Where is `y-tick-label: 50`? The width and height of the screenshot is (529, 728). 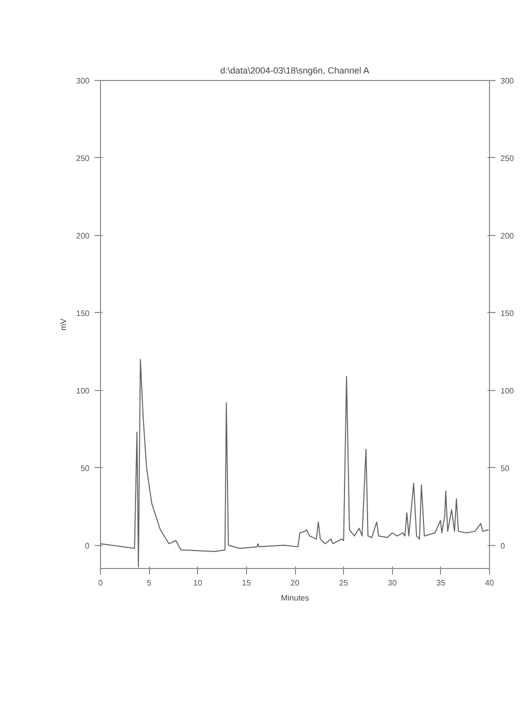 y-tick-label: 50 is located at coordinates (85, 468).